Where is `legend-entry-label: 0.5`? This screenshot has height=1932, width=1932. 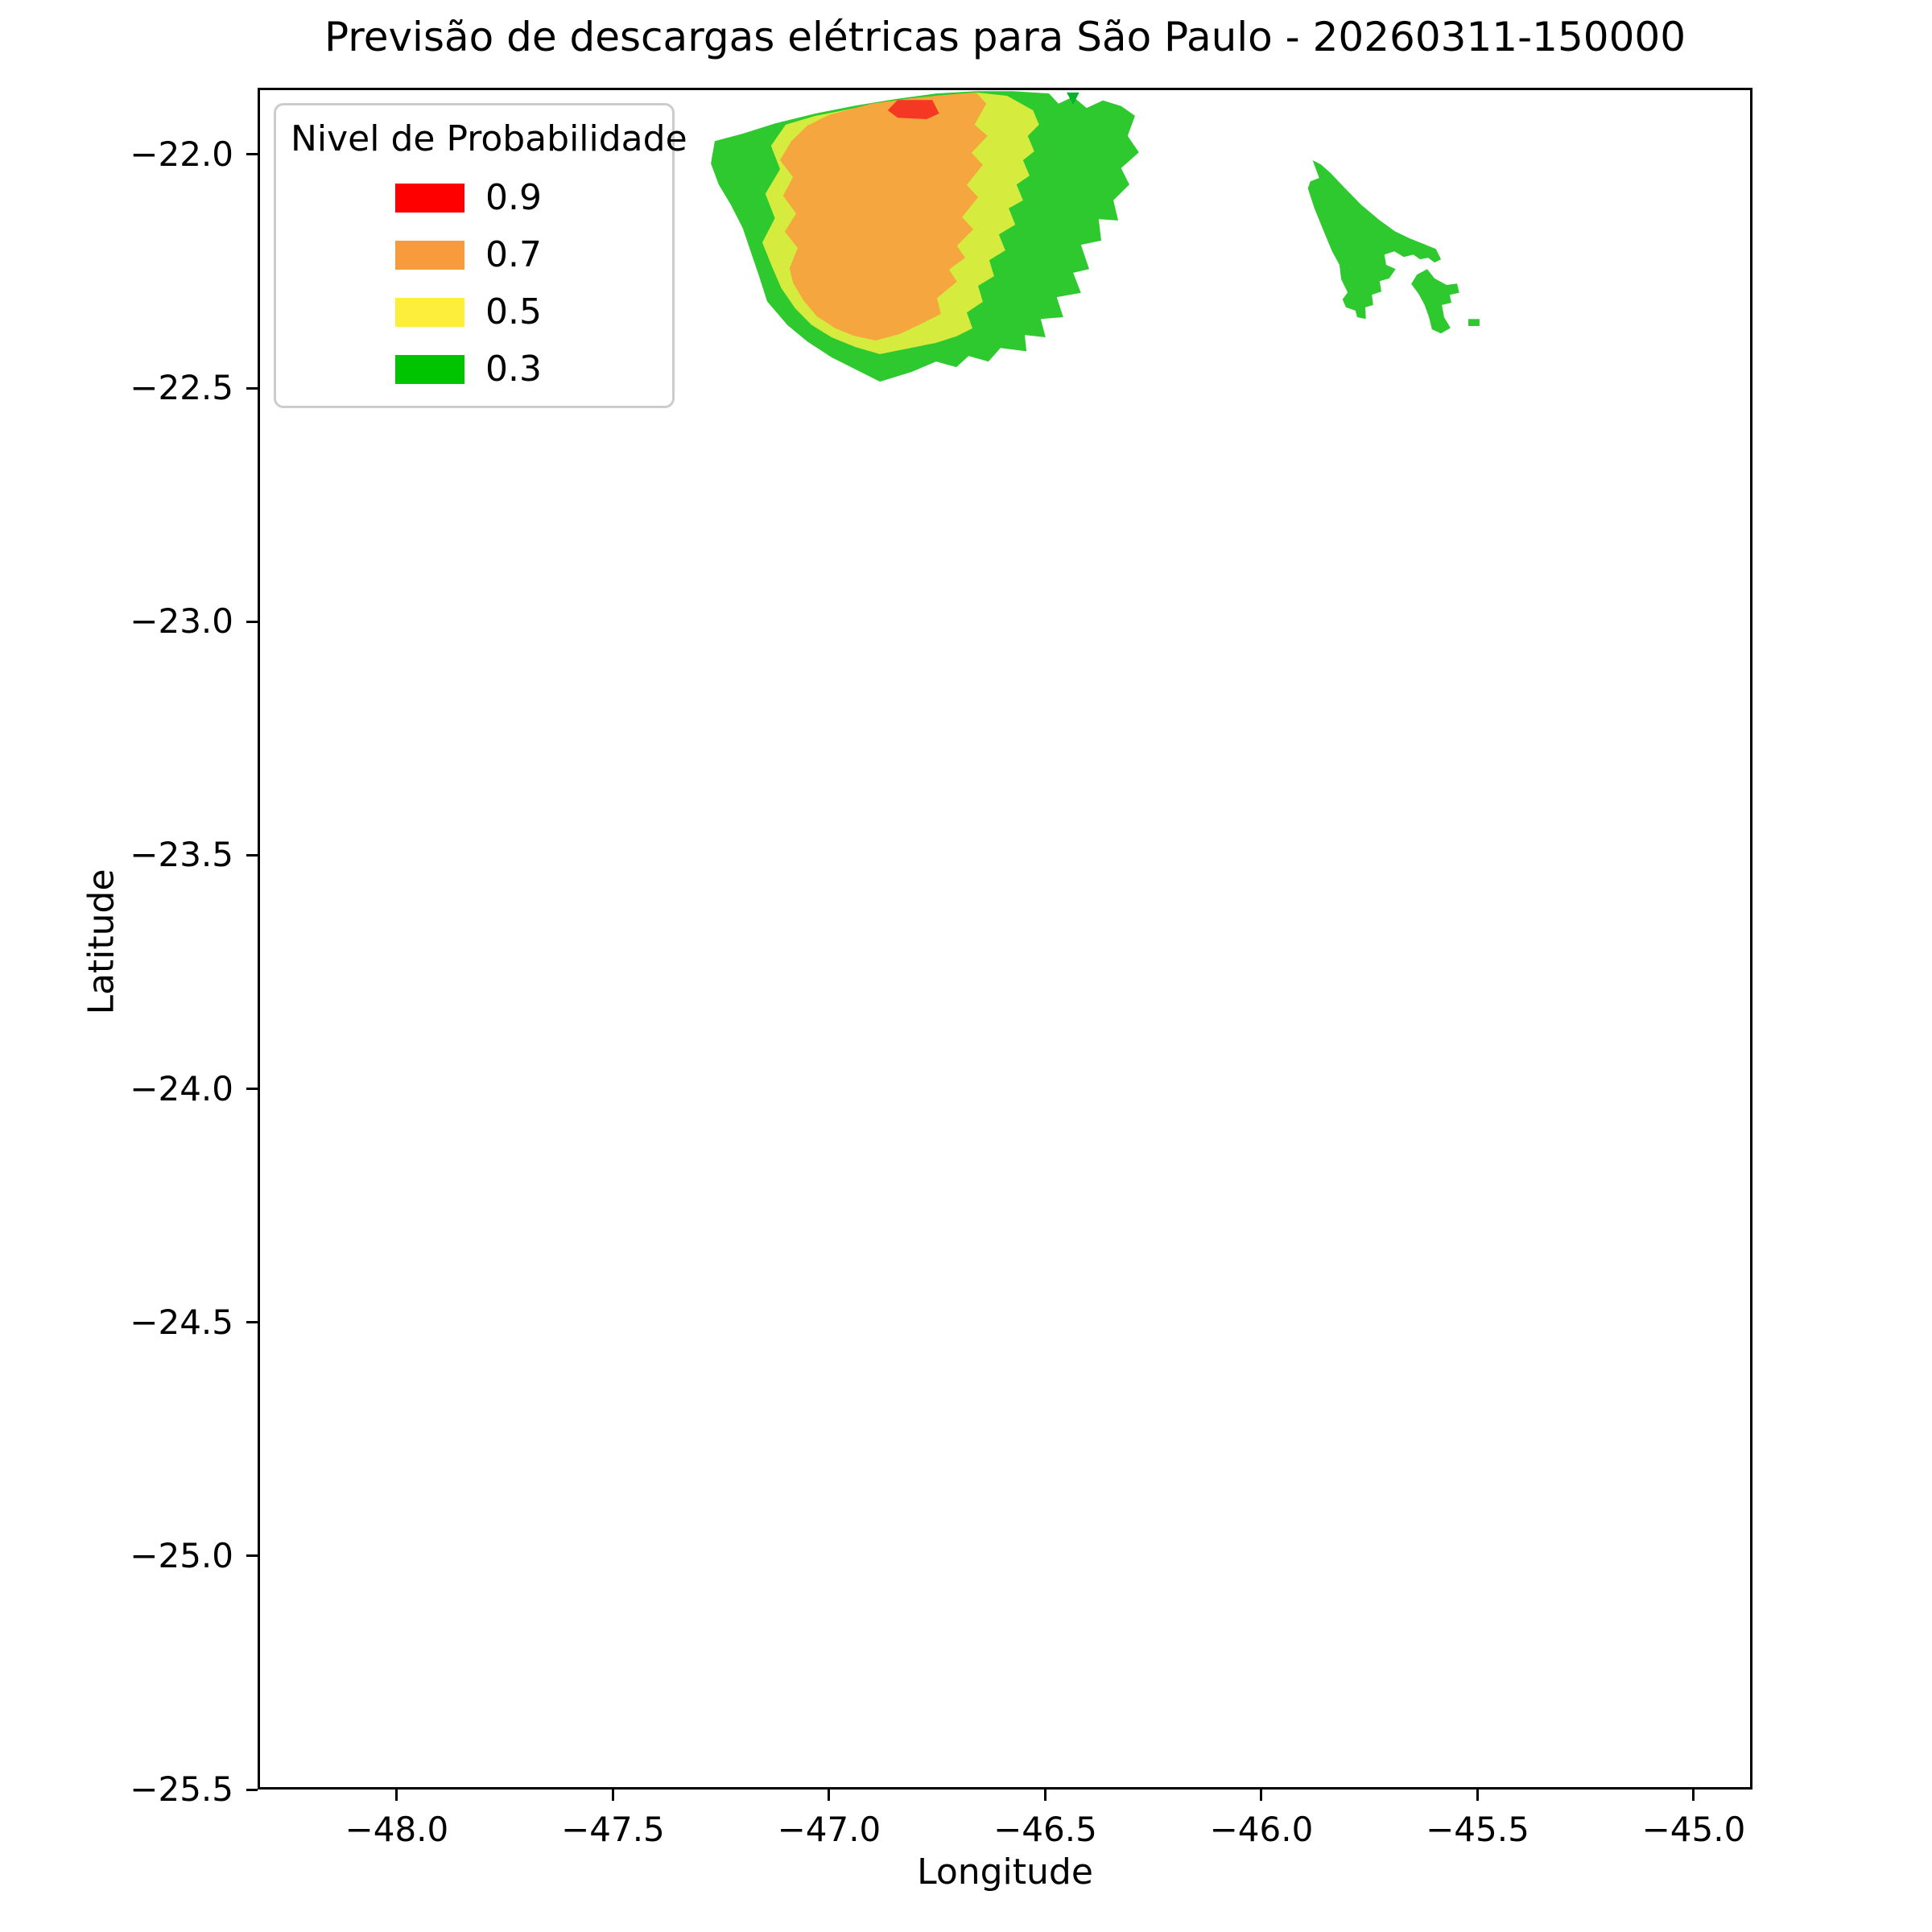
legend-entry-label: 0.5 is located at coordinates (513, 311).